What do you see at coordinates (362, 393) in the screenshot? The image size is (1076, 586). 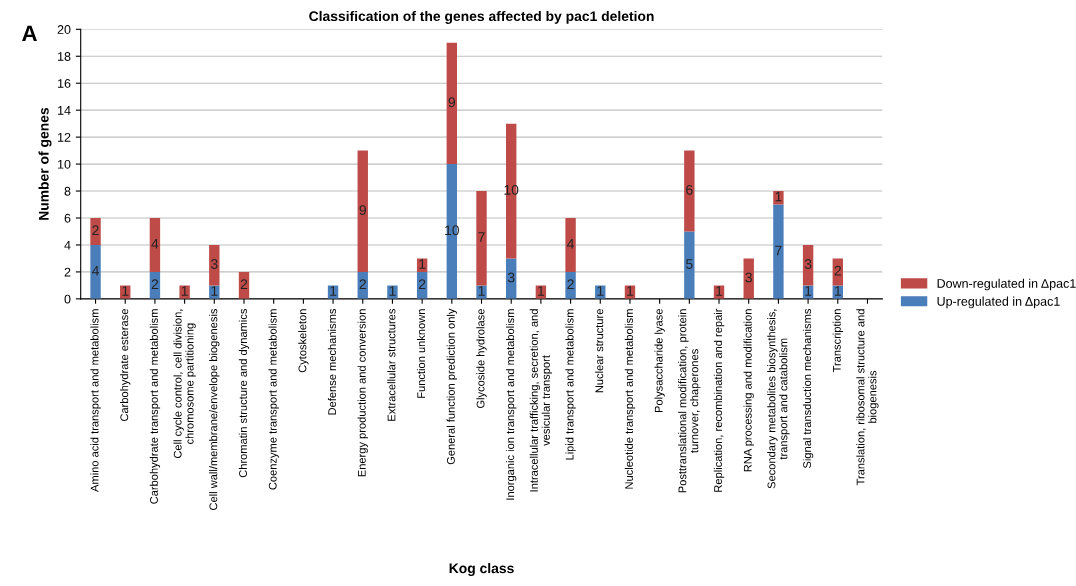 I see `x-tick-label: Energy production and conversion` at bounding box center [362, 393].